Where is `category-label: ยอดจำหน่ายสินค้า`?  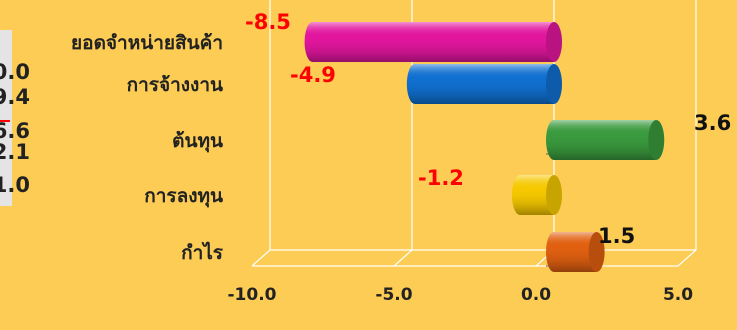
category-label: ยอดจำหน่ายสินค้า is located at coordinates (147, 43).